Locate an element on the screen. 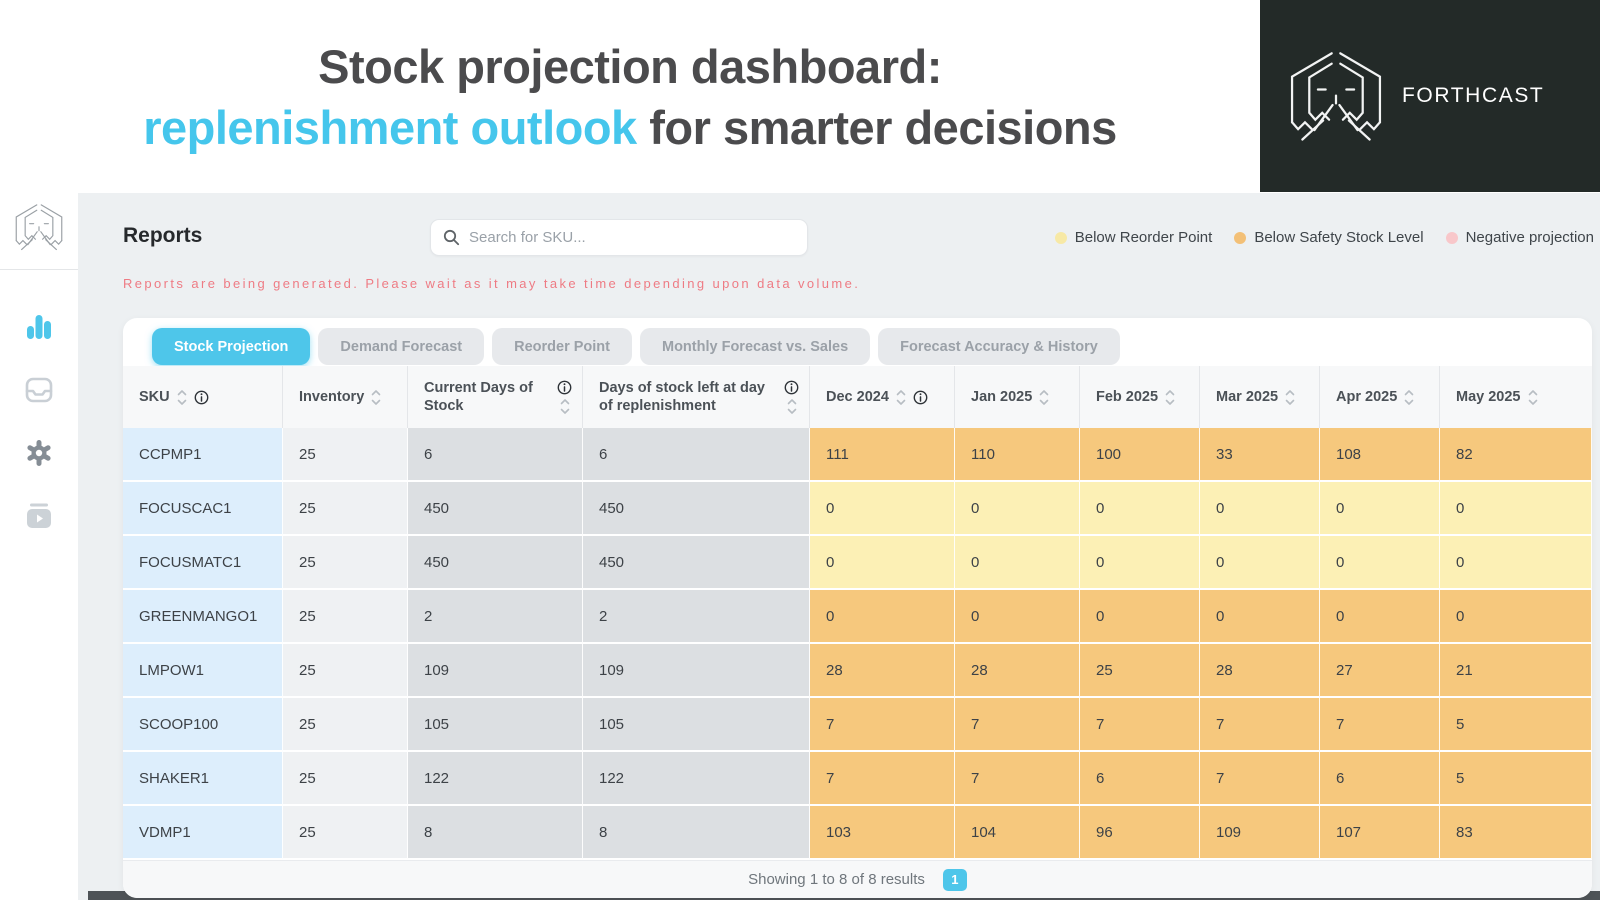 The image size is (1600, 900). column-header-may-2025: May 2025 is located at coordinates (1516, 397).